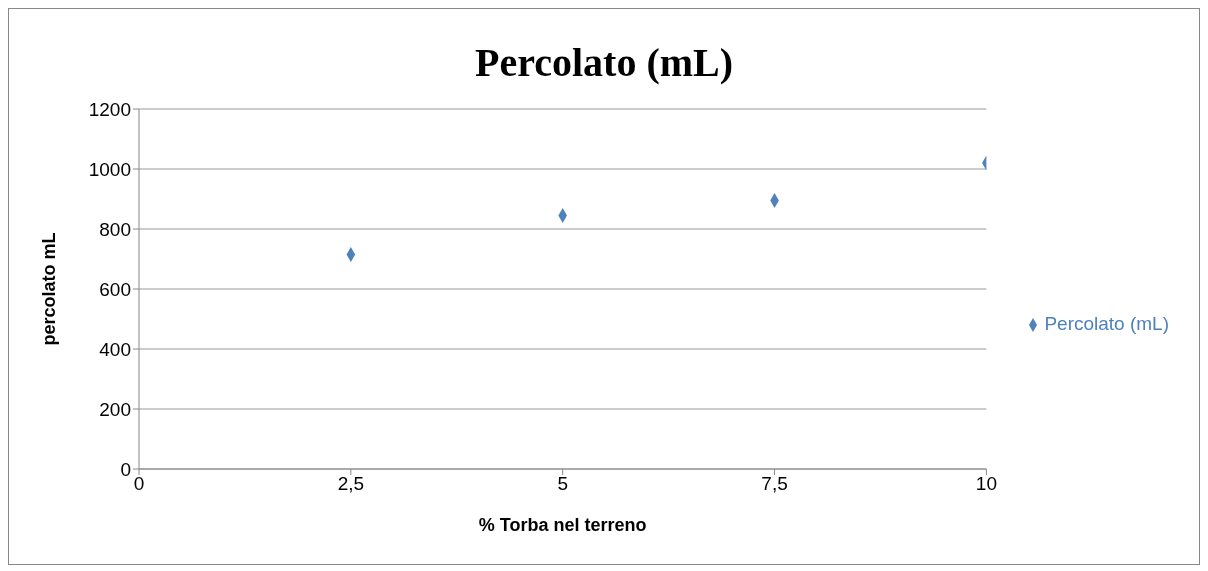 Image resolution: width=1208 pixels, height=571 pixels. Describe the element at coordinates (562, 525) in the screenshot. I see `x-axis-title: % Torba nel terreno` at that location.